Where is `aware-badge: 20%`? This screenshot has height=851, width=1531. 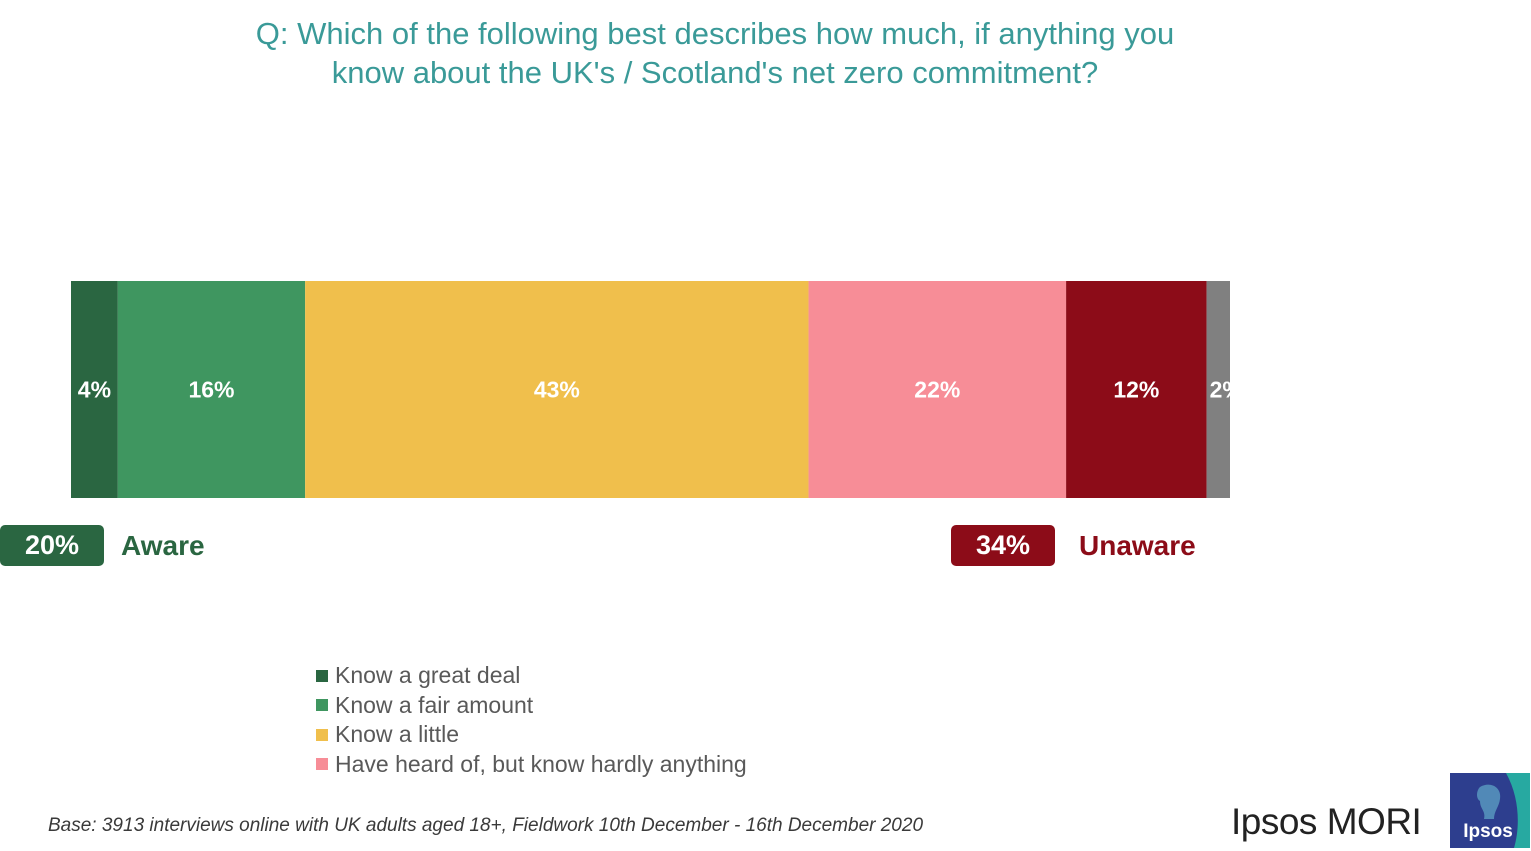 aware-badge: 20% is located at coordinates (52, 545).